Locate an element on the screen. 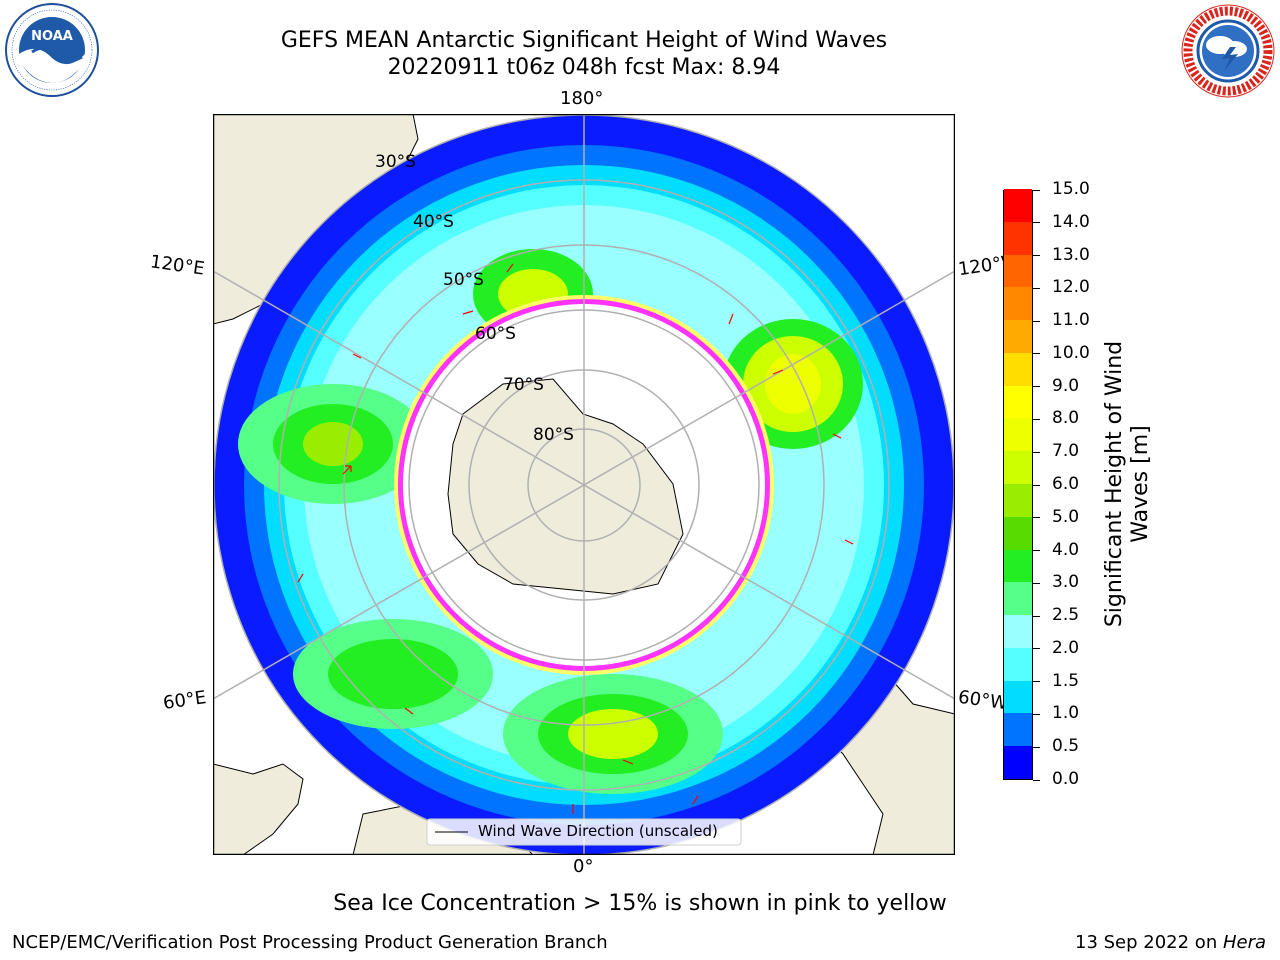  footer-host: Hera is located at coordinates (1244, 942).